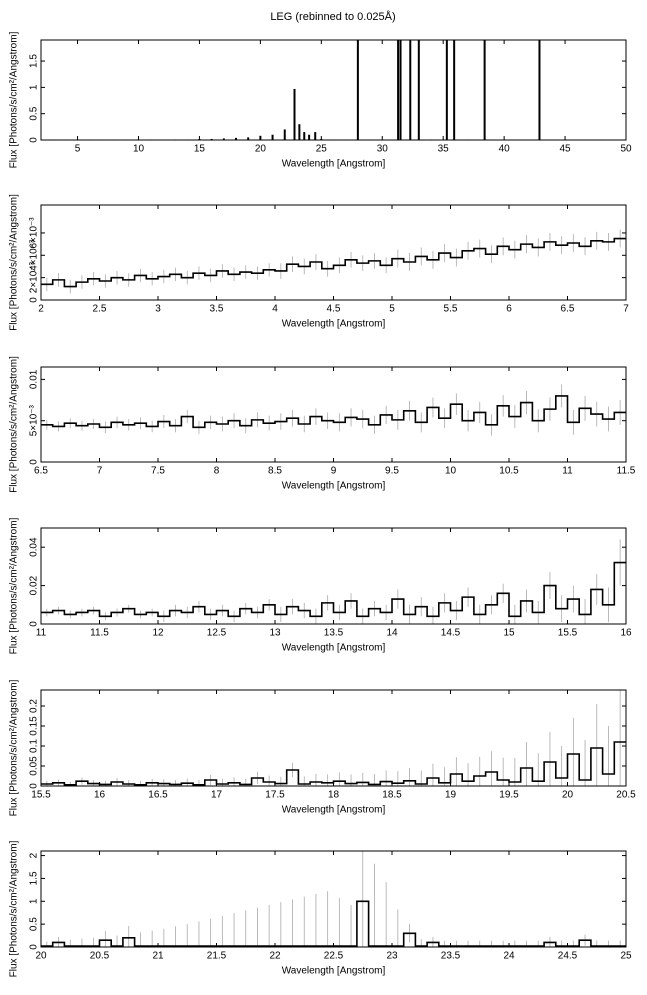  What do you see at coordinates (34, 746) in the screenshot?
I see `y-tick-label: 0.1` at bounding box center [34, 746].